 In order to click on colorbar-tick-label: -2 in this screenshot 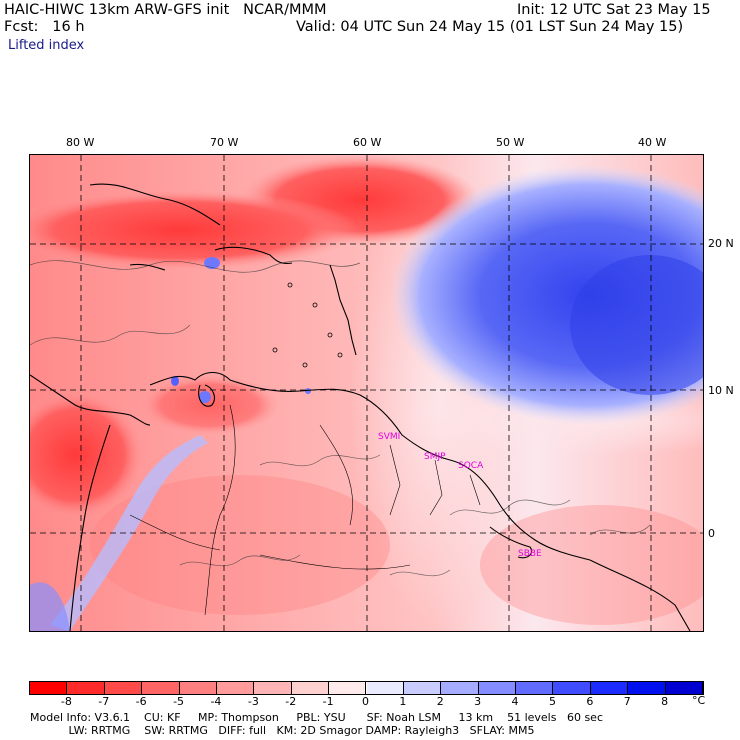, I will do `click(291, 701)`.